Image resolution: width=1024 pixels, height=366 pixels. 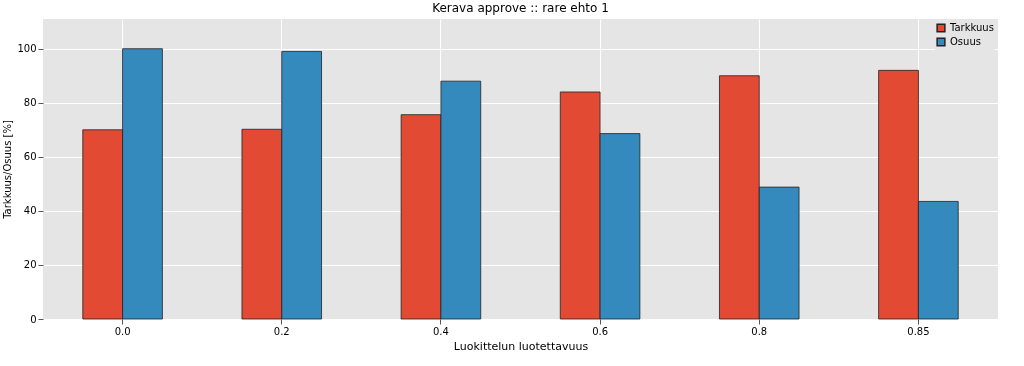 I want to click on legend-label: Osuus, so click(x=965, y=41).